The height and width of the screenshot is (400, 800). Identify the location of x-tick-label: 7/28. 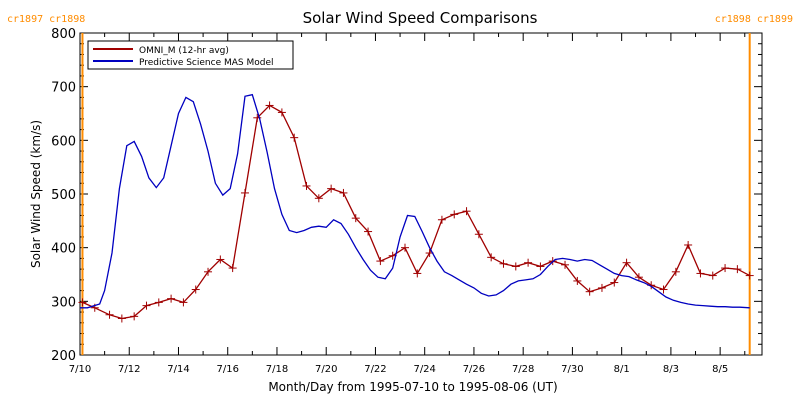
(523, 369).